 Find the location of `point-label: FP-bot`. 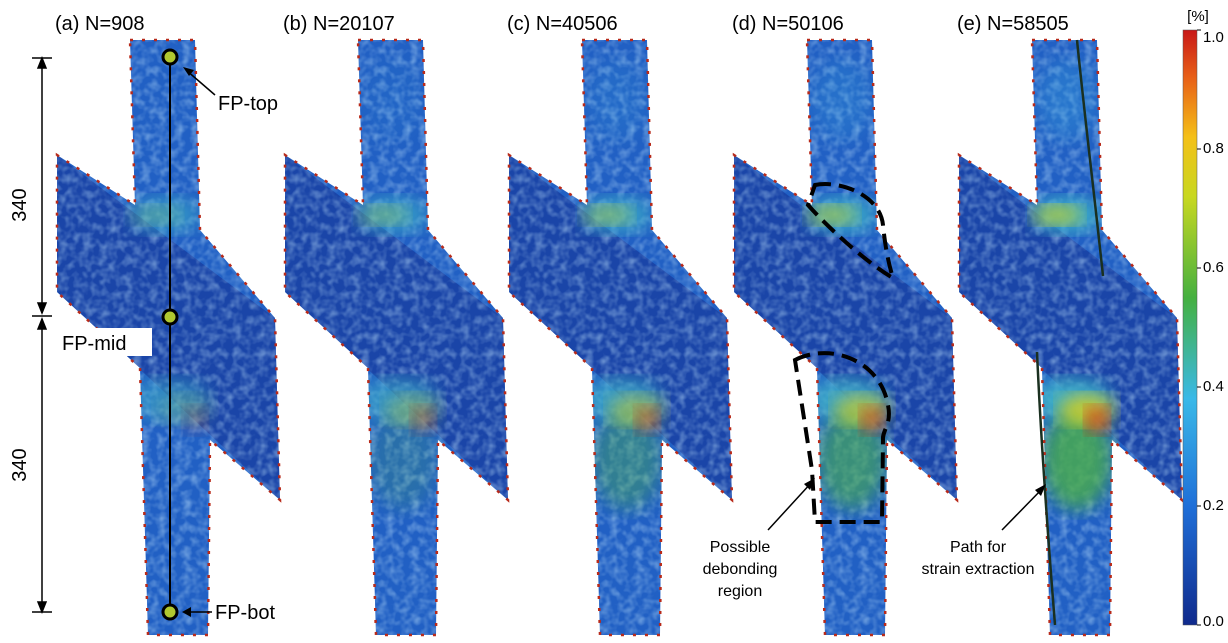

point-label: FP-bot is located at coordinates (245, 613).